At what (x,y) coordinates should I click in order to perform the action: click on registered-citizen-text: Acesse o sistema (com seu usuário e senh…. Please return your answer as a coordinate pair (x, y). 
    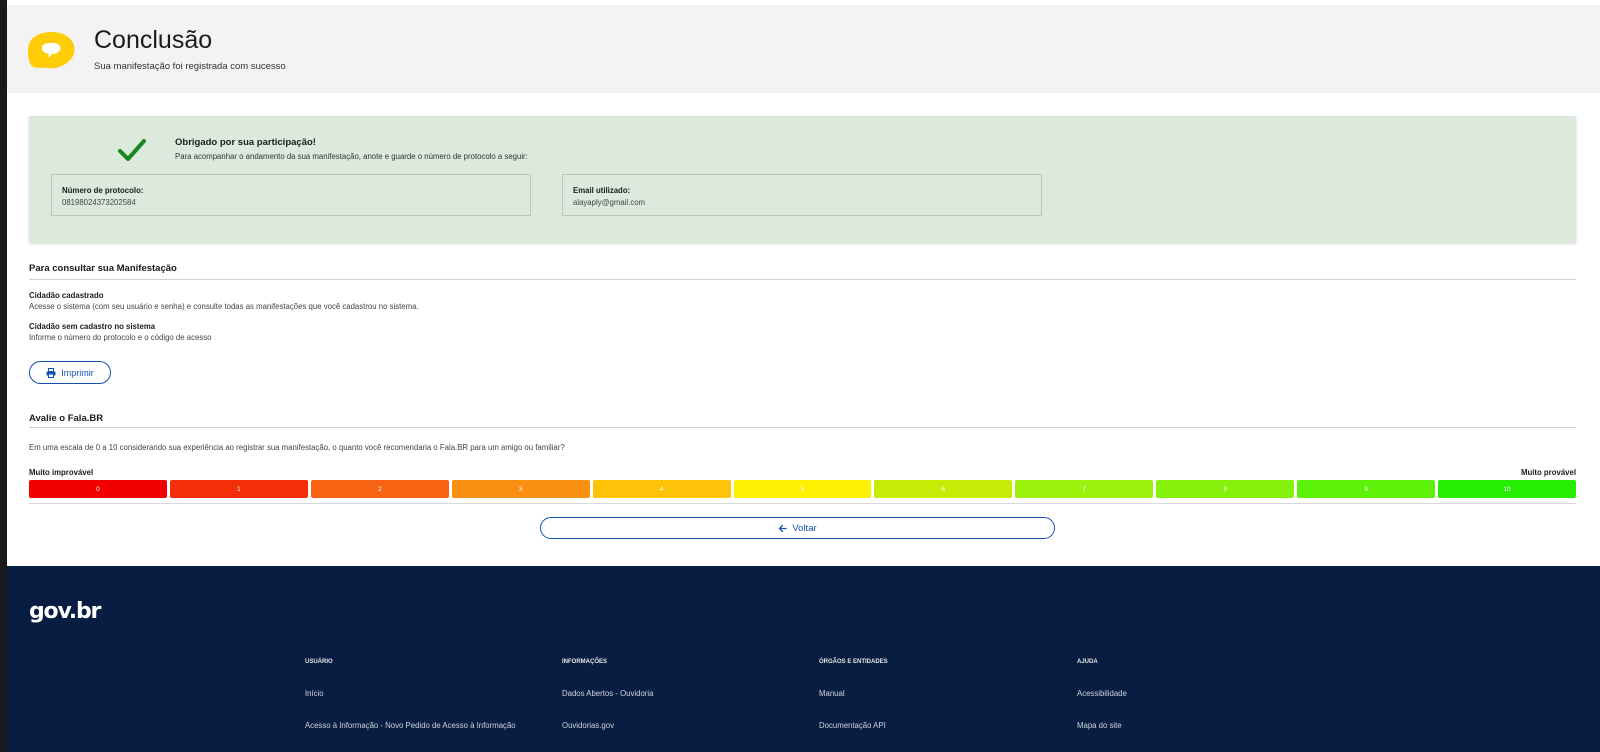
    Looking at the image, I should click on (224, 306).